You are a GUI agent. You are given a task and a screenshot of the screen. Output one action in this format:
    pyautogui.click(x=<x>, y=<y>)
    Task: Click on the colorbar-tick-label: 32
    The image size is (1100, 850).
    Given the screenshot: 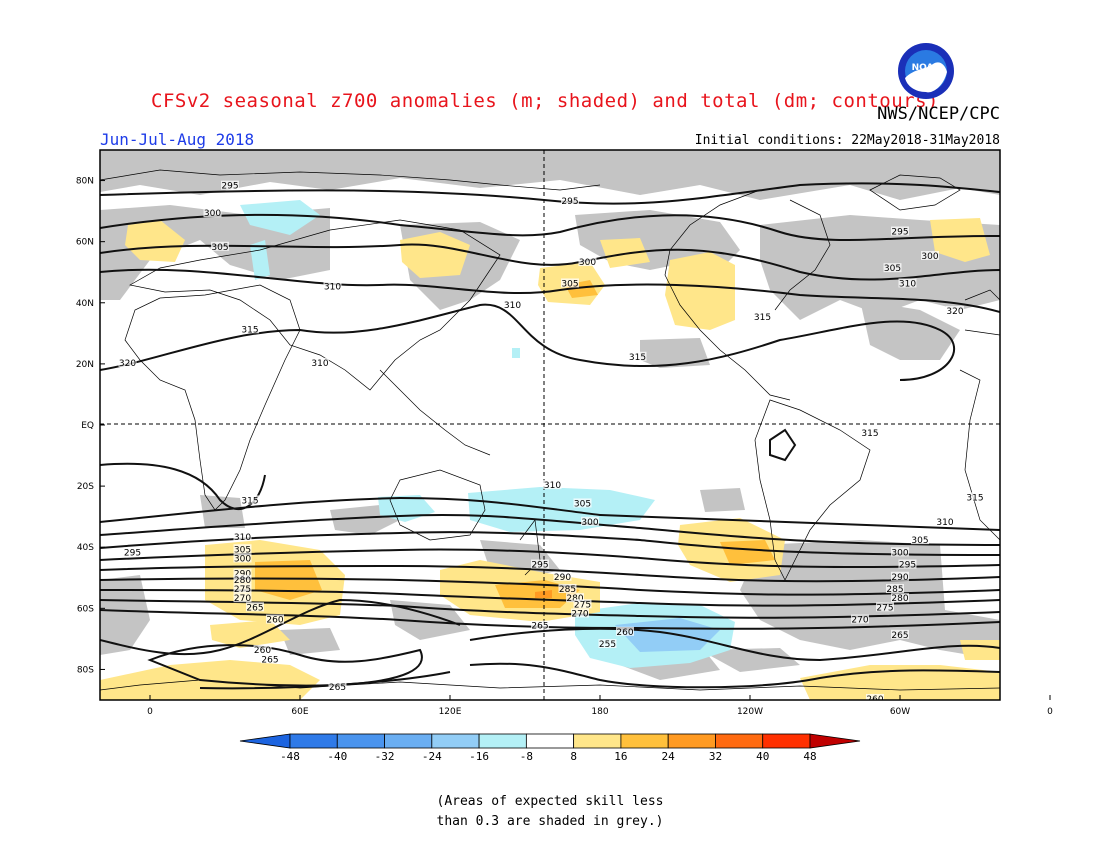 What is the action you would take?
    pyautogui.click(x=715, y=756)
    